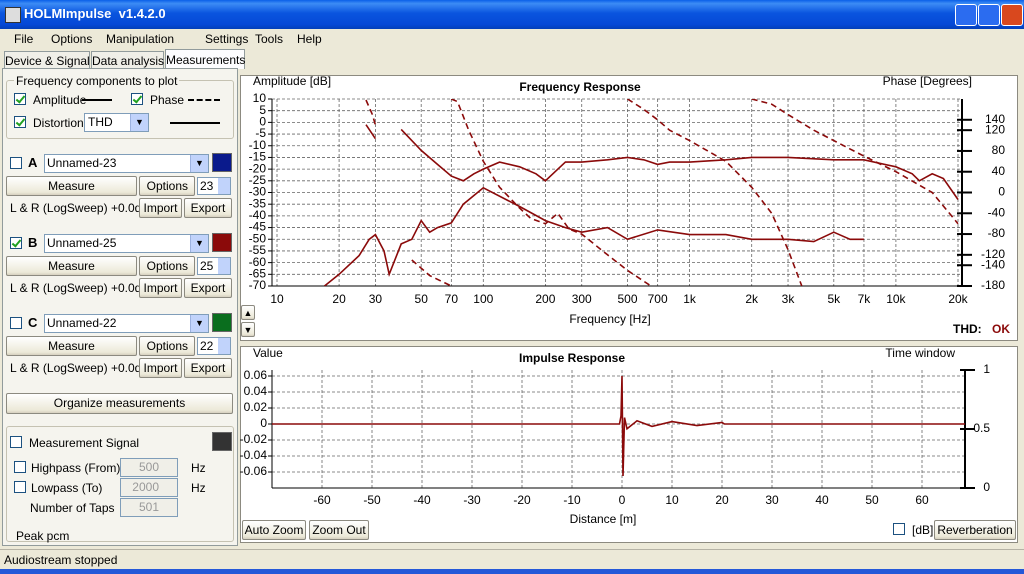  I want to click on number-input: 2000, so click(149, 487).